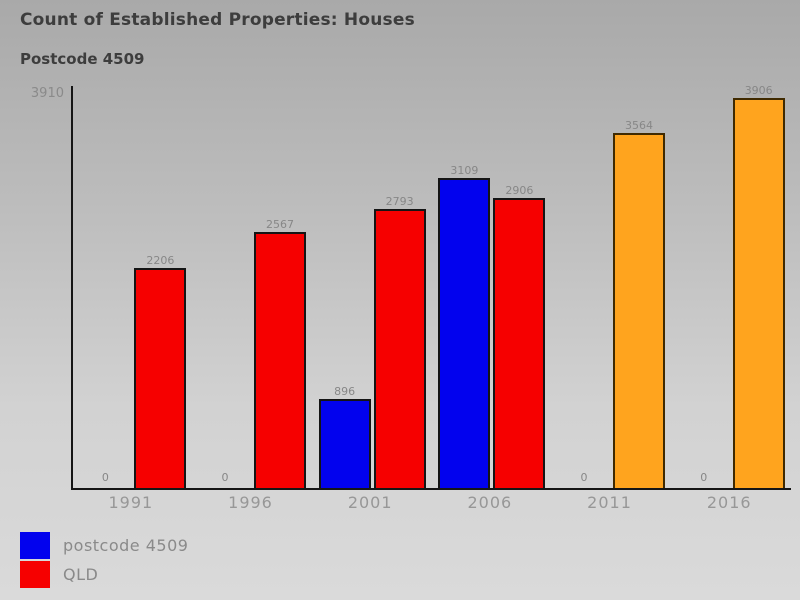  I want to click on x-axis-label-1991: 1991, so click(131, 502).